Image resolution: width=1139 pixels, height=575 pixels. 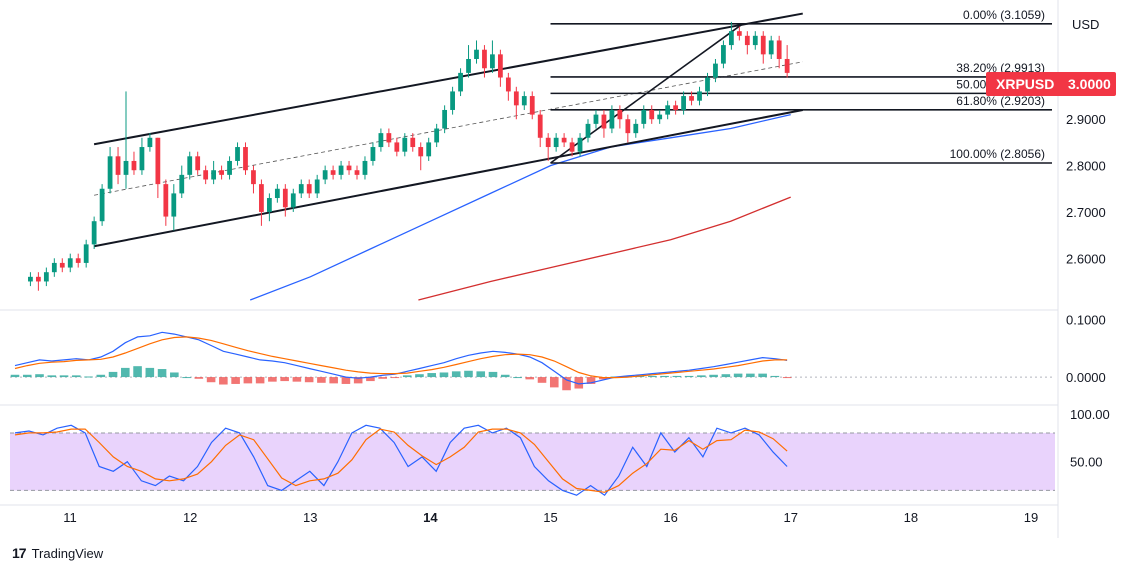 I want to click on time-tick-label: 15, so click(x=550, y=517).